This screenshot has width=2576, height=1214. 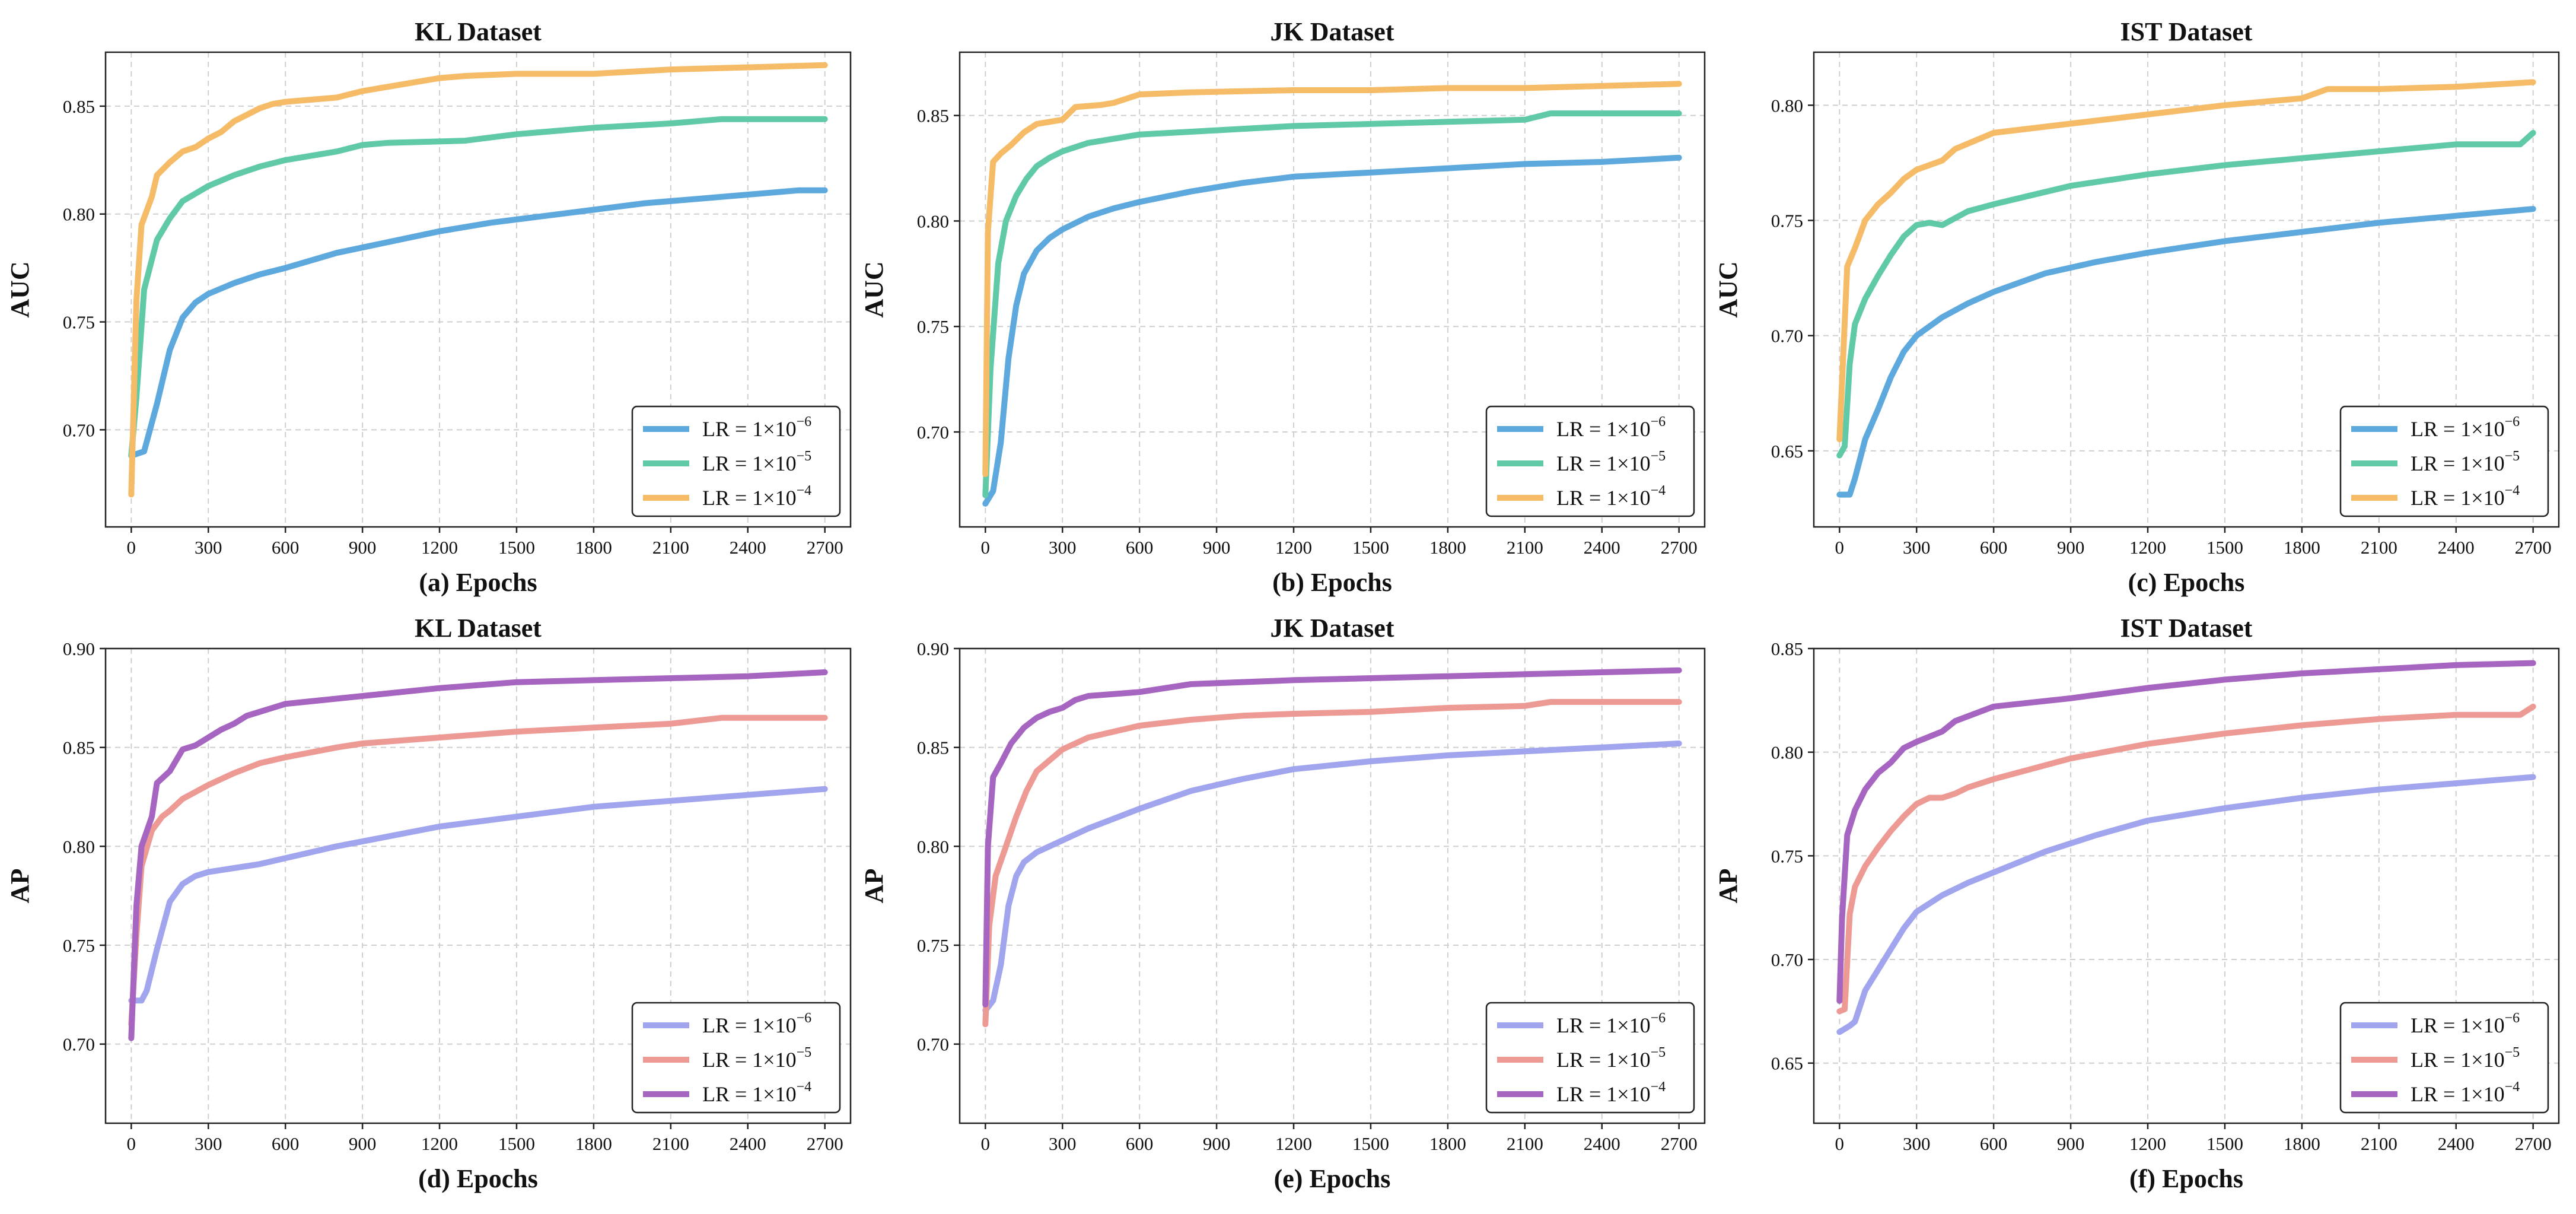 I want to click on y-tick-label: 0.90, so click(x=79, y=648).